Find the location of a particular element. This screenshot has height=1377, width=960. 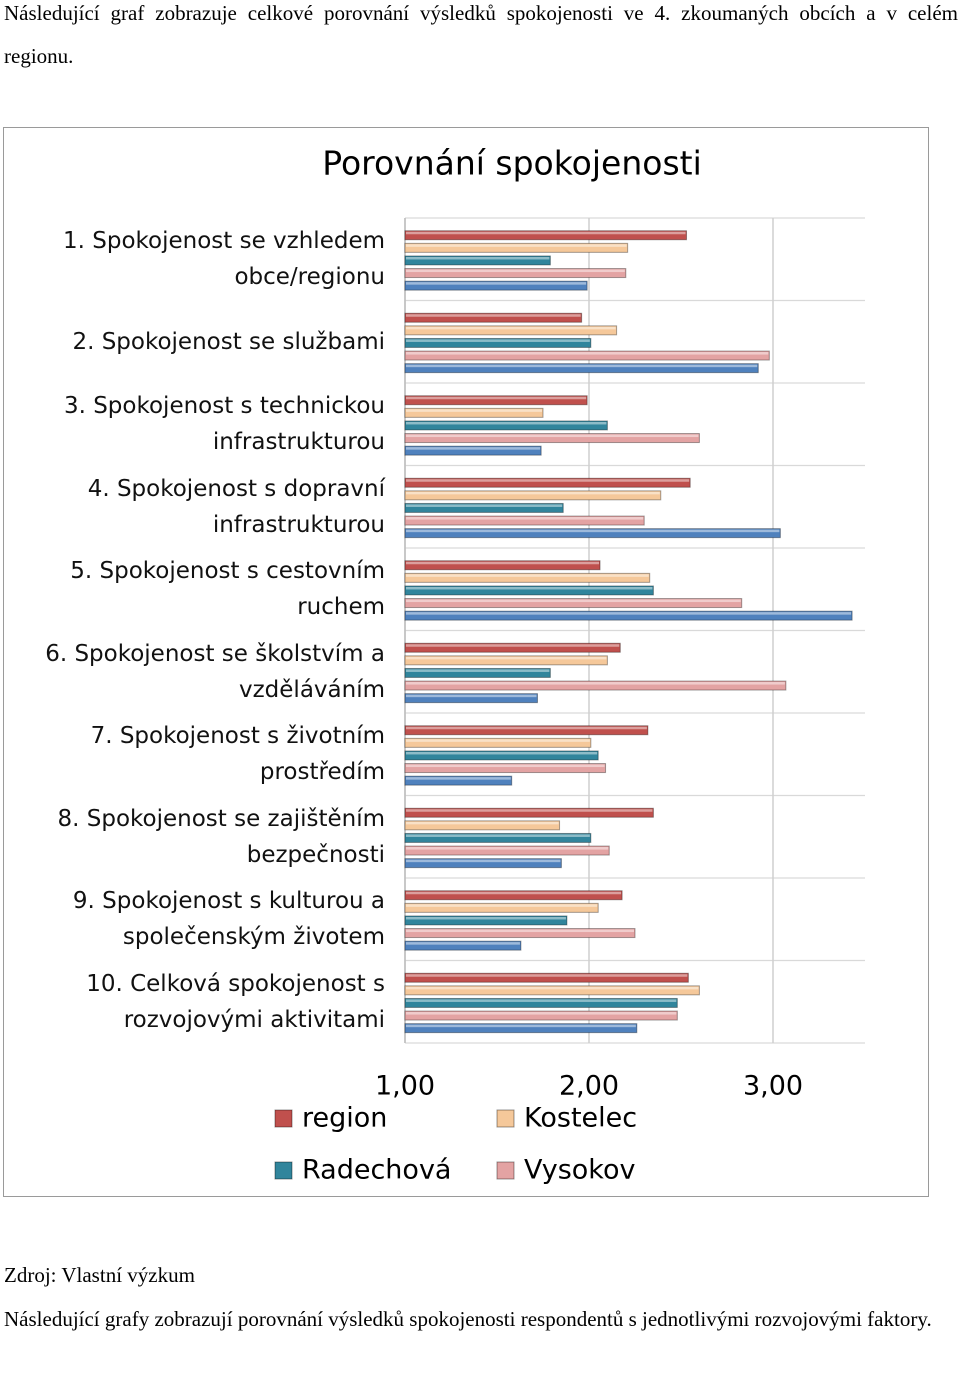

legend-label: Kostelec is located at coordinates (580, 1118).